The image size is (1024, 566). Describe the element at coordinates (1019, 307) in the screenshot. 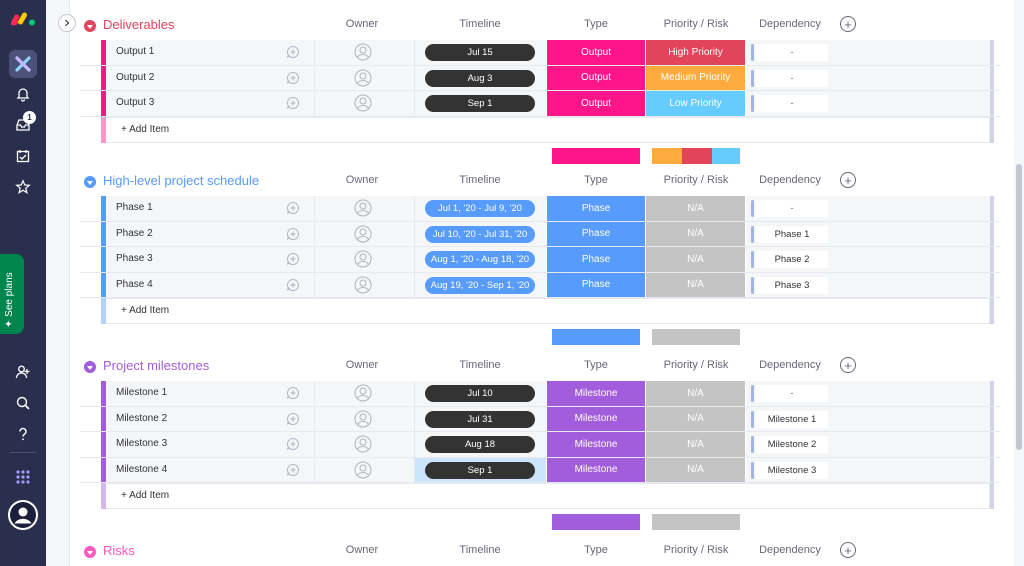

I see `scrollbar-thumb` at that location.